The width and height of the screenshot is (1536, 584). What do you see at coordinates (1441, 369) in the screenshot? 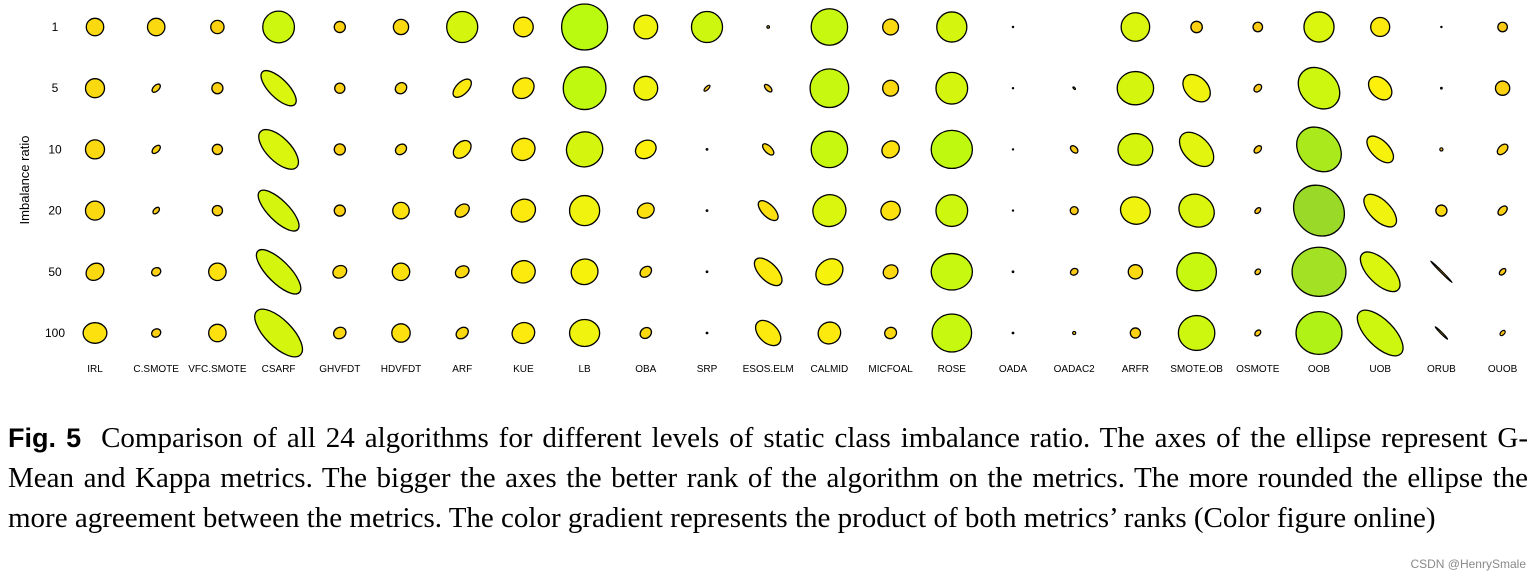
I see `column-tick-label: ORUB` at bounding box center [1441, 369].